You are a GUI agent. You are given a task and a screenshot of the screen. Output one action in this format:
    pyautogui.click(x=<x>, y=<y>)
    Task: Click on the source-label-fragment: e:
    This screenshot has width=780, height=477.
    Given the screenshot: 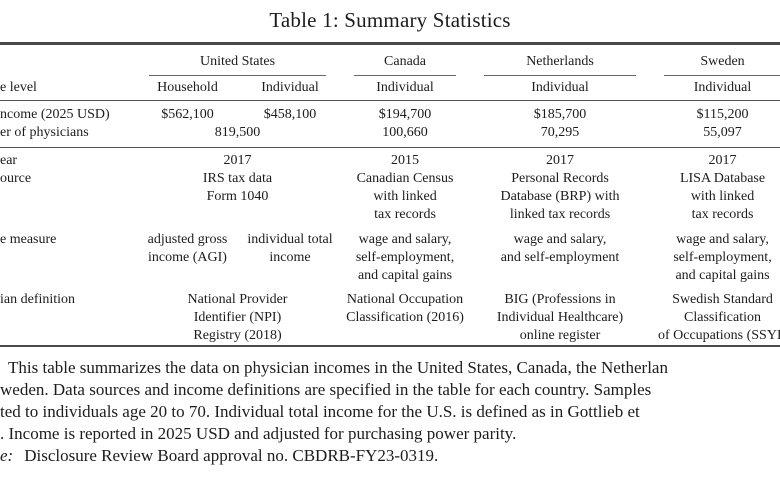 What is the action you would take?
    pyautogui.click(x=7, y=455)
    